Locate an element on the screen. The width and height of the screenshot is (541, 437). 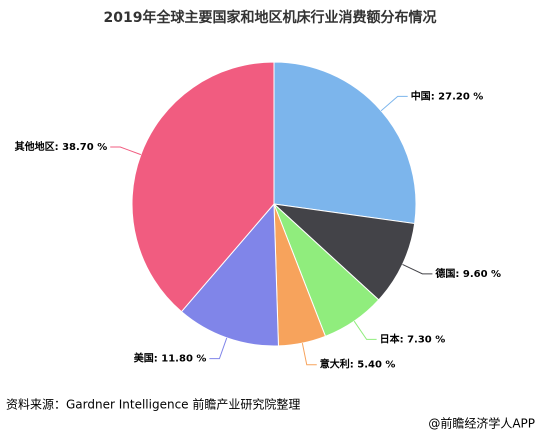
data-label: 日本: 7.30 % is located at coordinates (413, 338).